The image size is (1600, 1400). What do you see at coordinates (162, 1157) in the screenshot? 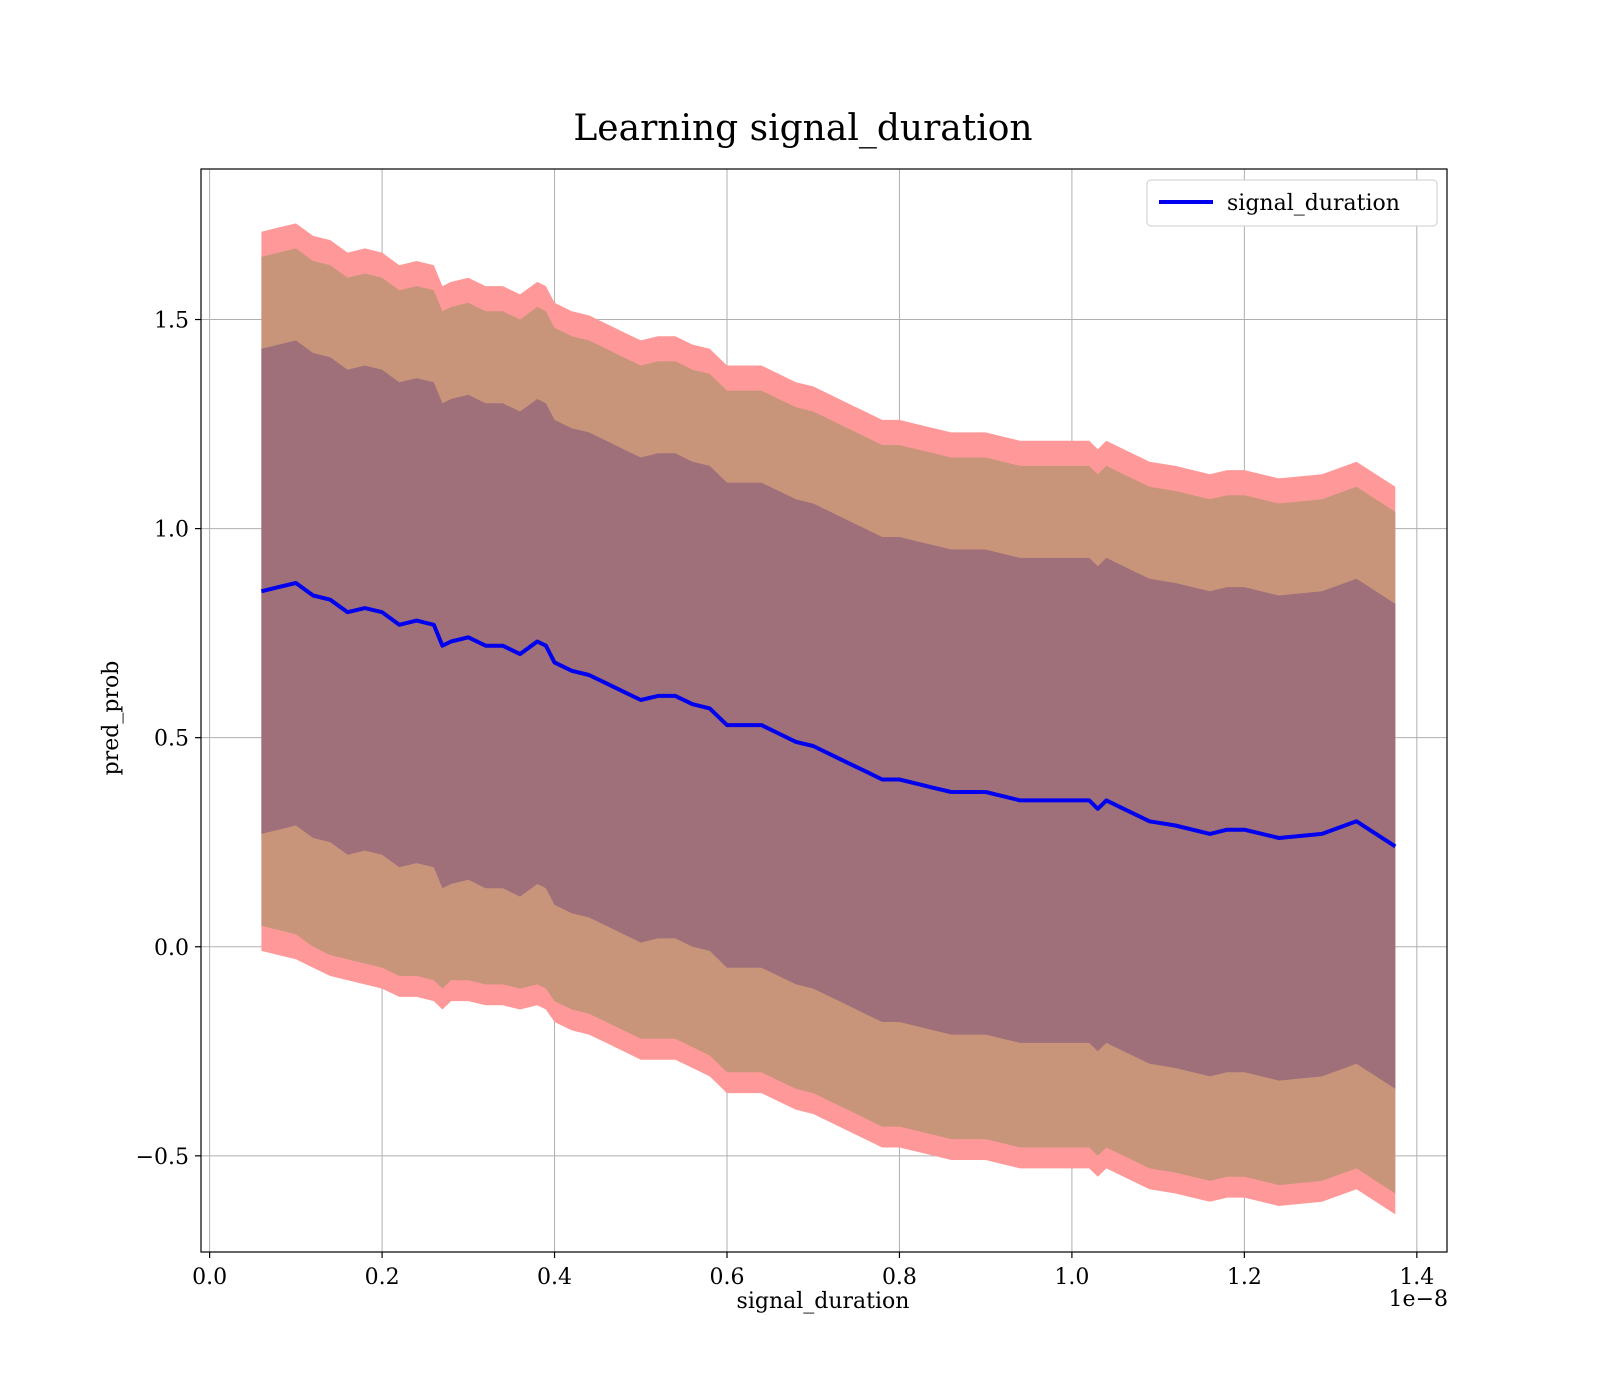
I see `y-tick-label: −0.5` at bounding box center [162, 1157].